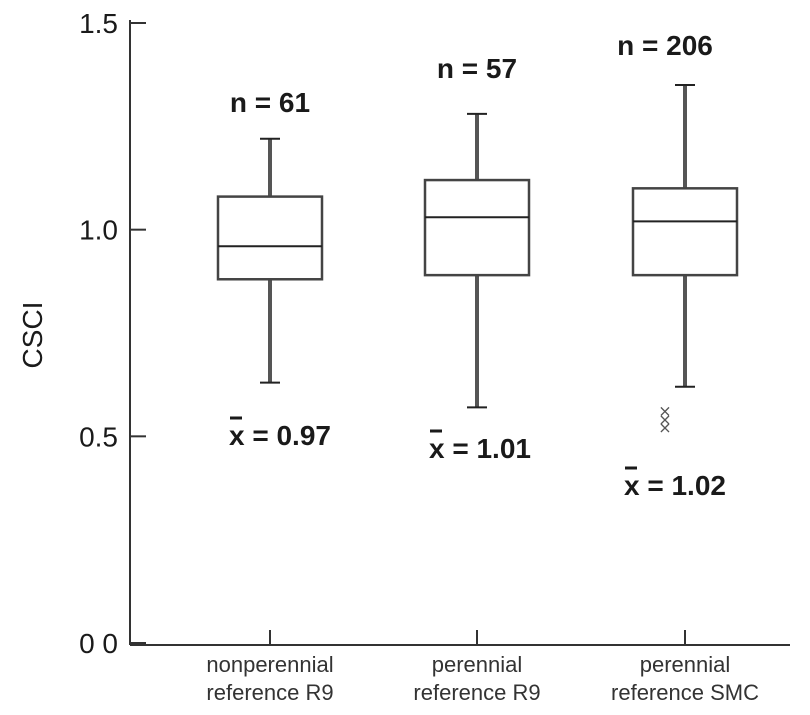  Describe the element at coordinates (280, 435) in the screenshot. I see `mean-label: x = 0.97` at that location.